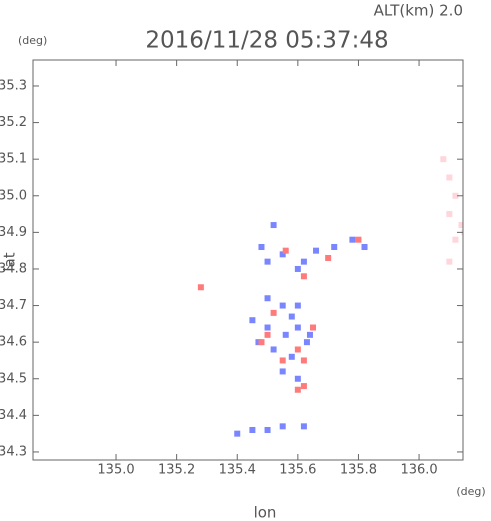 The image size is (491, 521). Describe the element at coordinates (13, 415) in the screenshot. I see `y-tick-label: 34.4` at that location.